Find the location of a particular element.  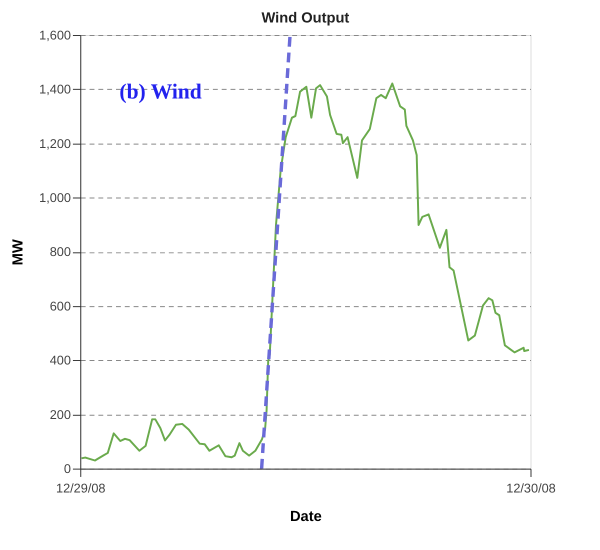

y-tick-label: 1,000 is located at coordinates (55, 198).